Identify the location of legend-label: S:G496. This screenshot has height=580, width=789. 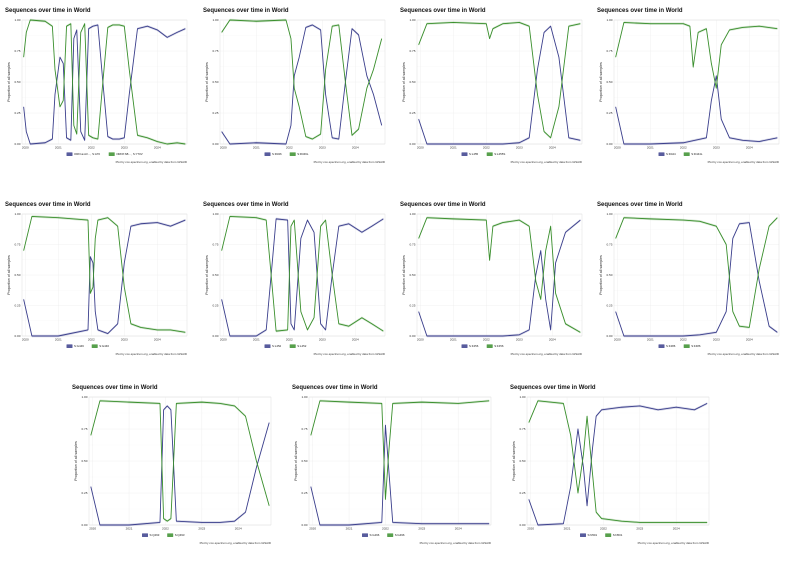
(400, 535).